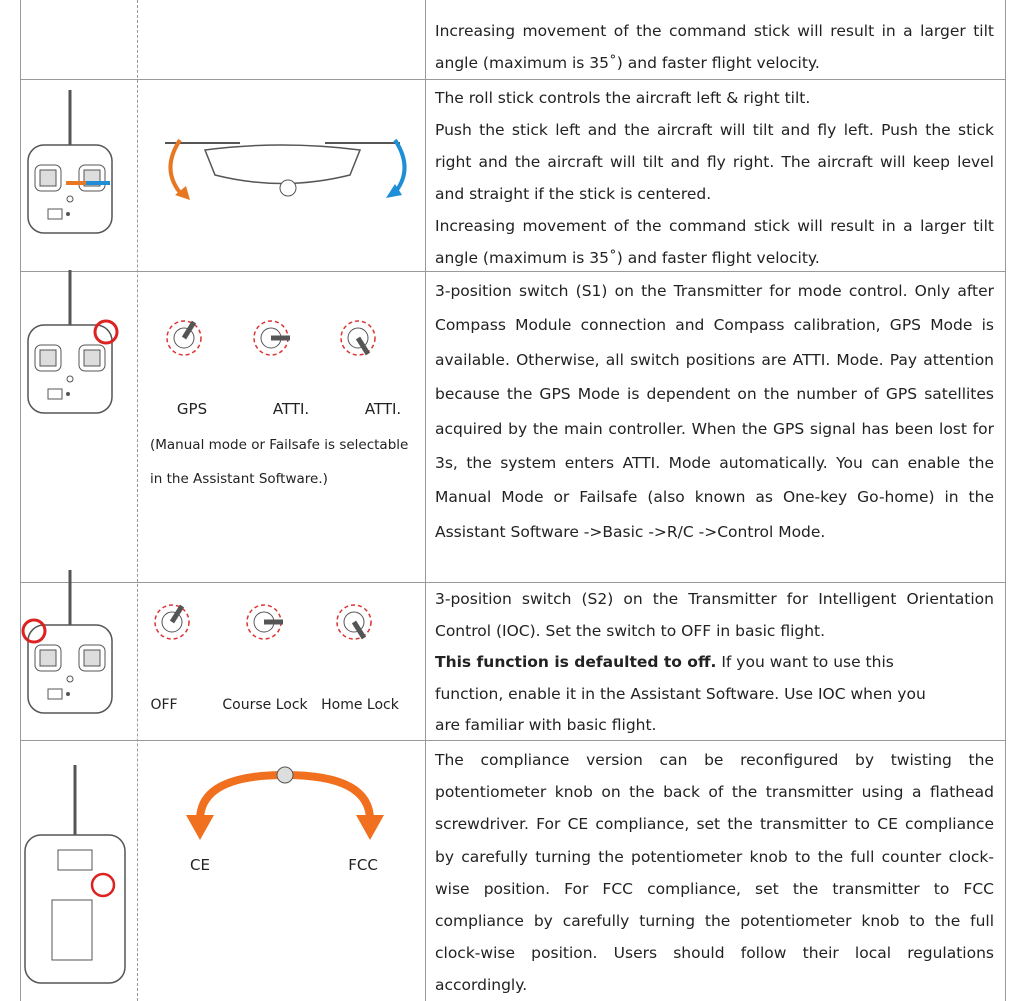 This screenshot has width=1010, height=1001. Describe the element at coordinates (265, 705) in the screenshot. I see `switch-label: Course Lock` at that location.